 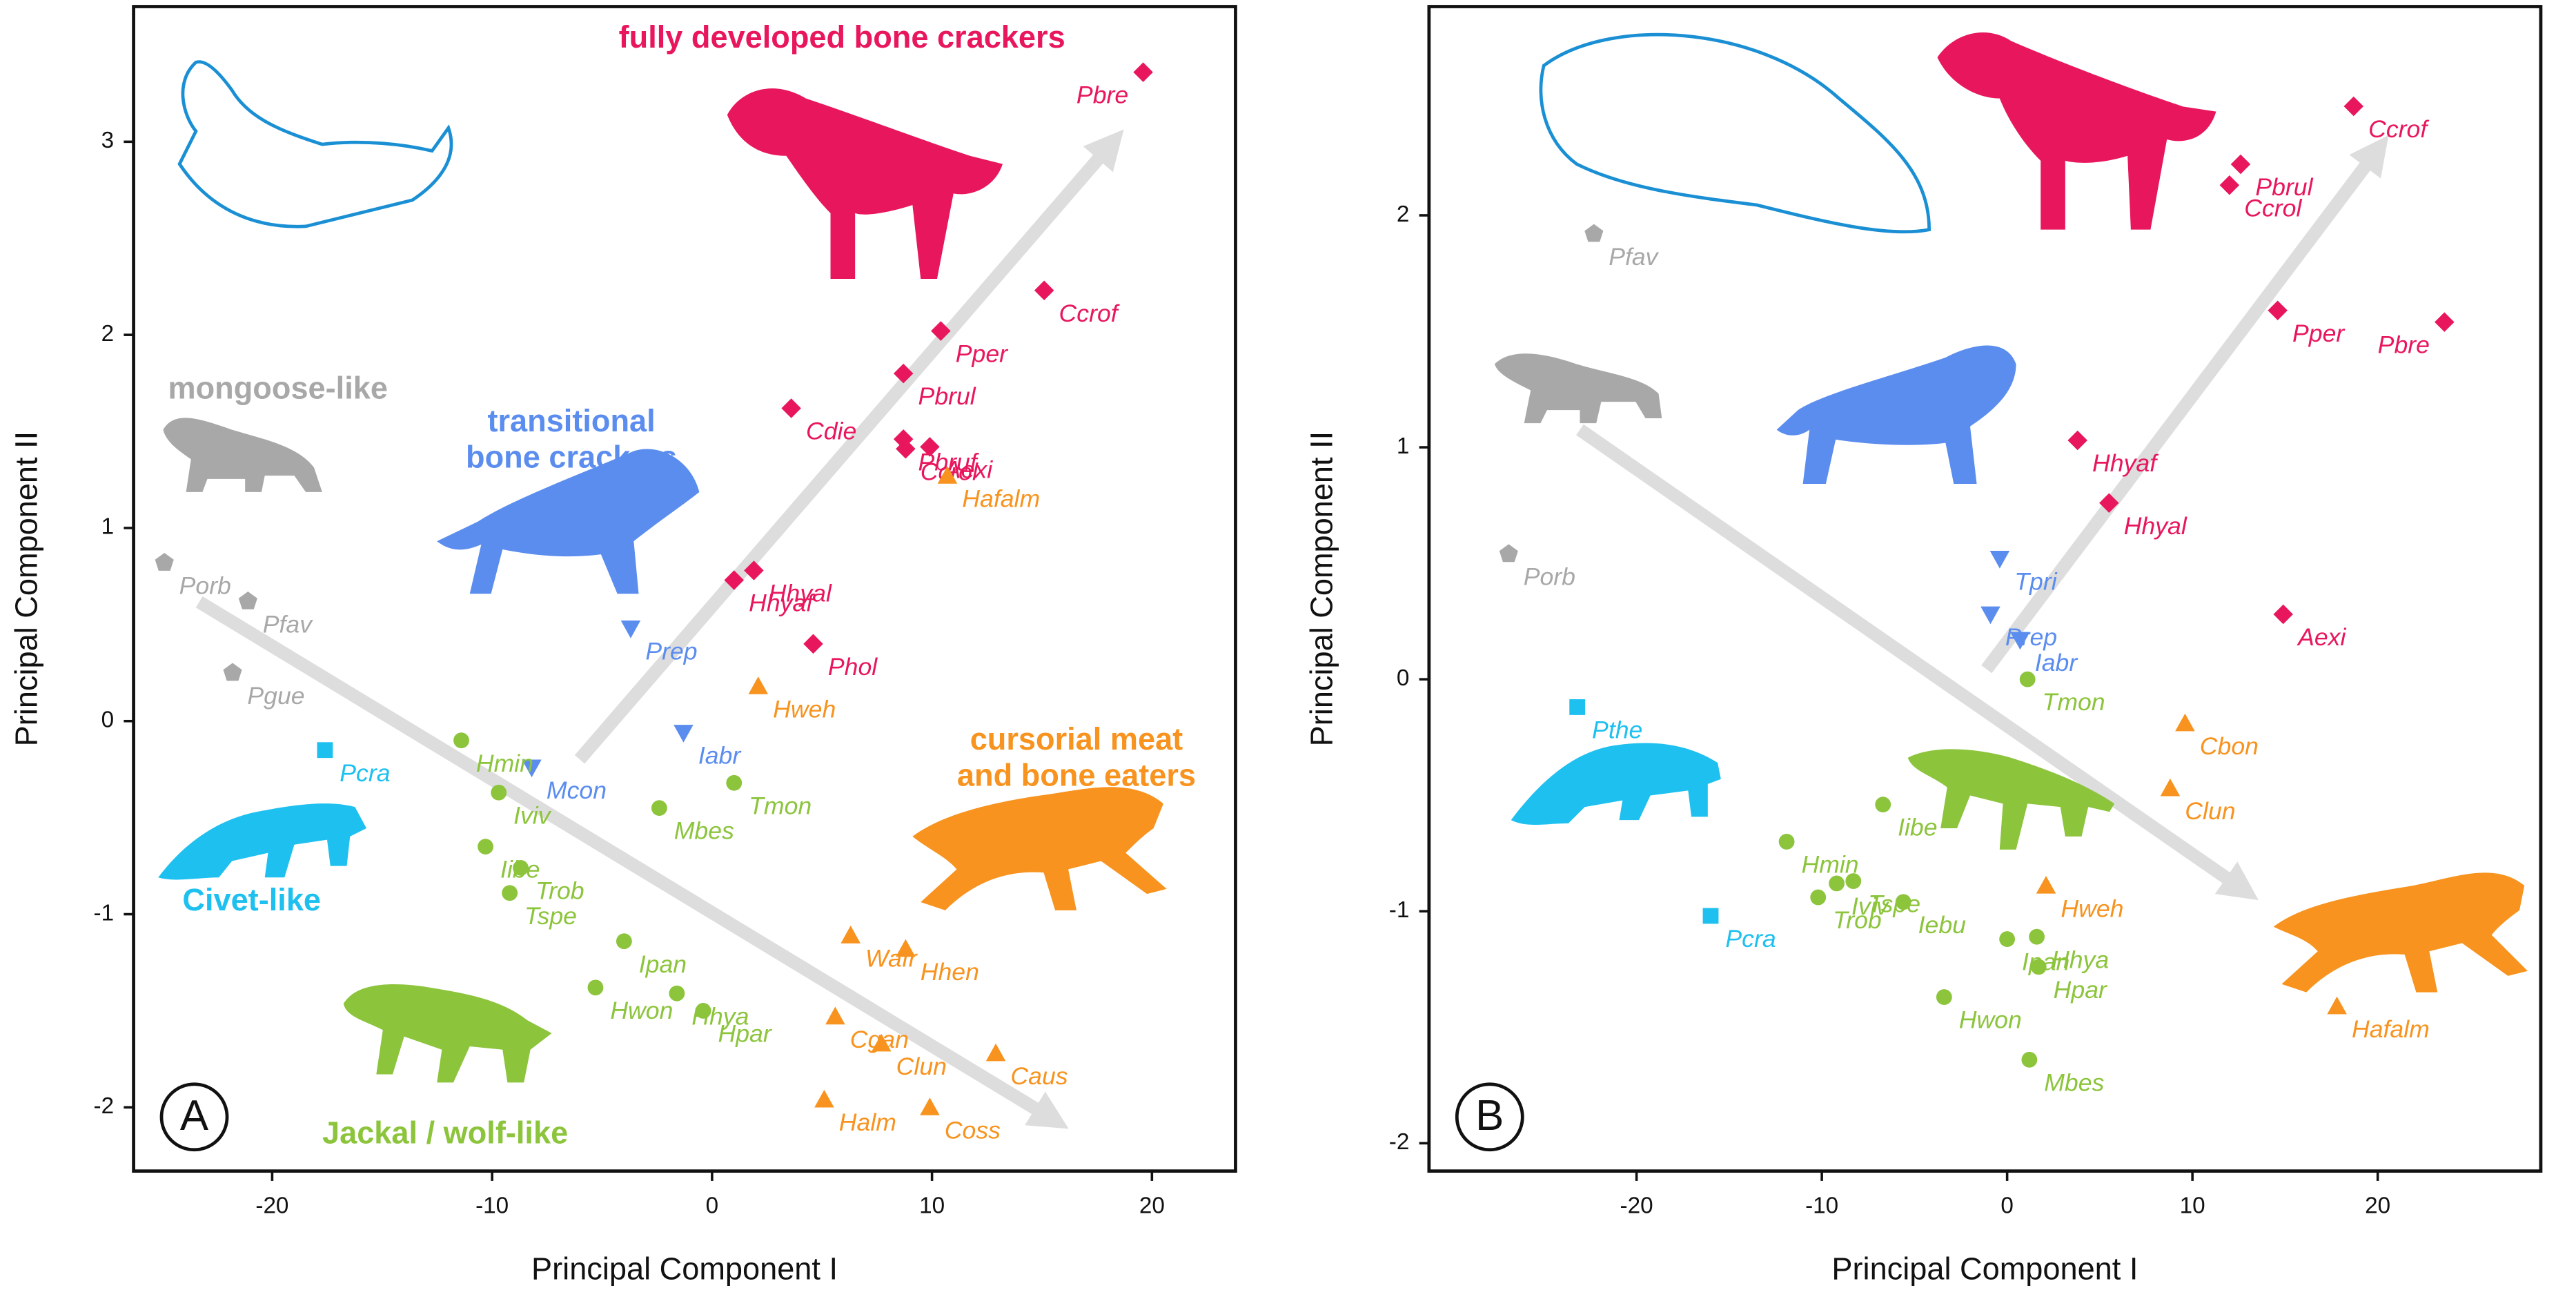 I want to click on x-axis-title: Principal Component I, so click(x=684, y=1269).